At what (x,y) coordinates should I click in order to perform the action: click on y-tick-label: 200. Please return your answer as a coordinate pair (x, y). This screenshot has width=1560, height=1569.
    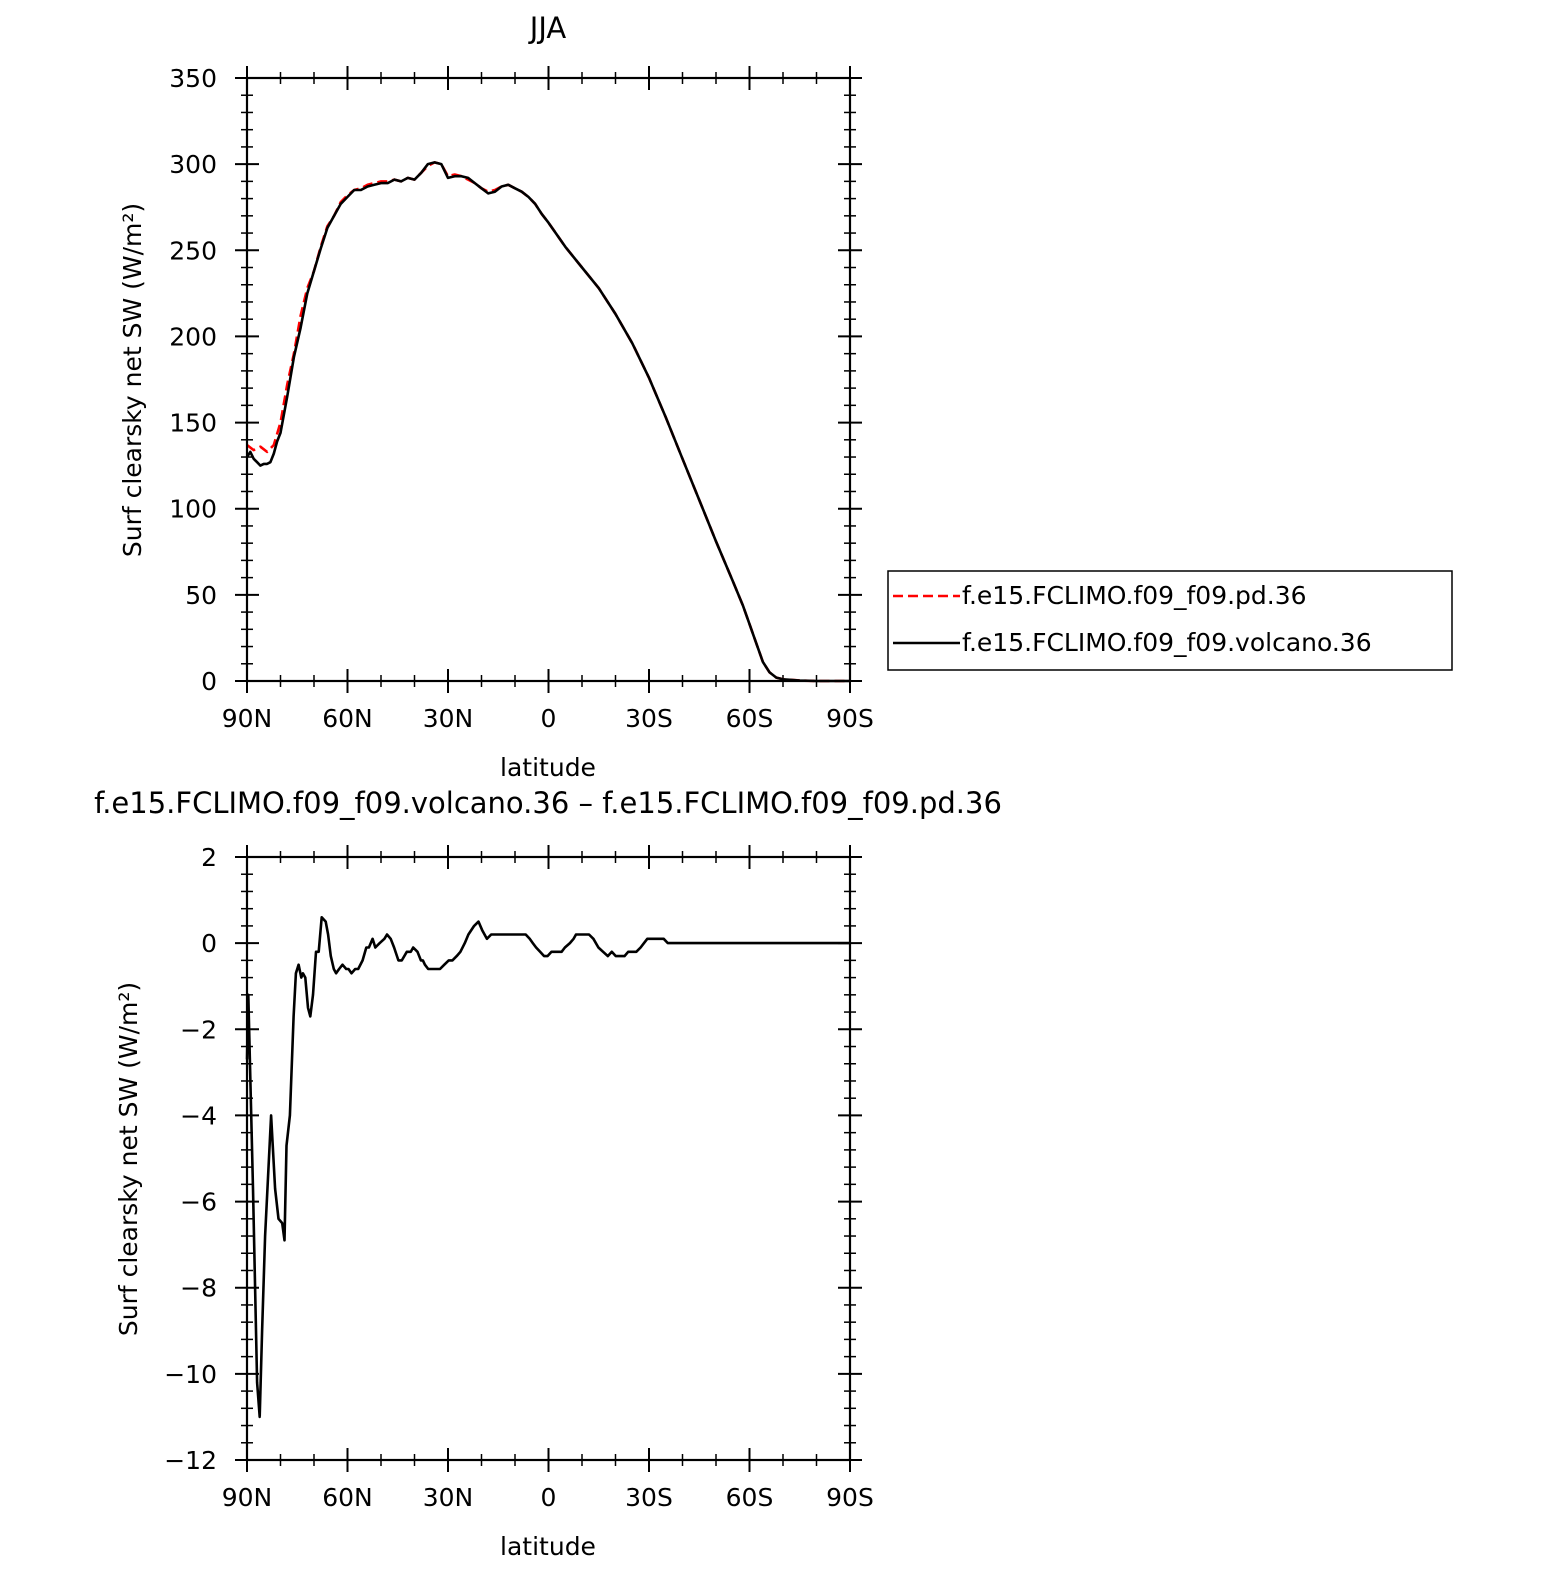
    Looking at the image, I should click on (193, 336).